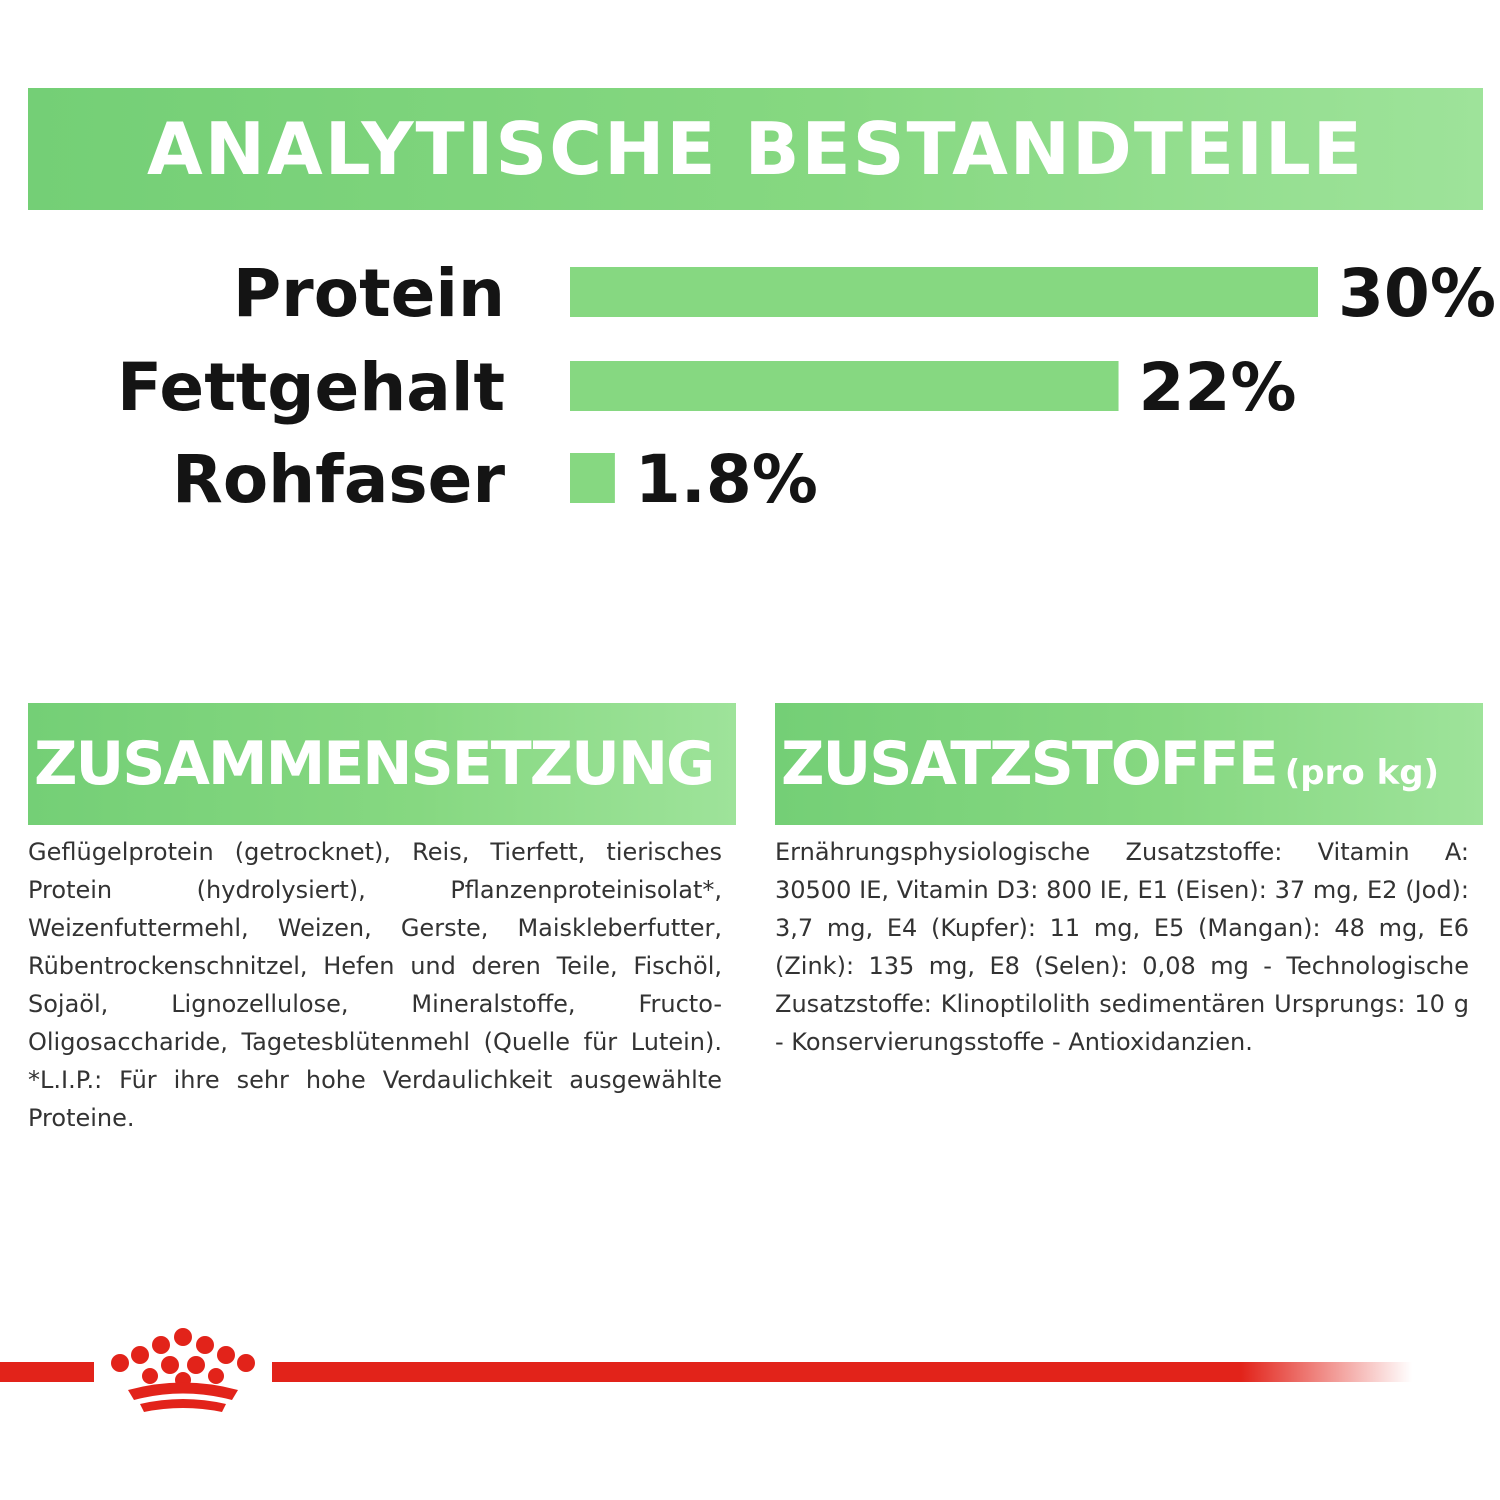 This screenshot has width=1500, height=1500. I want to click on bar-protein, so click(944, 292).